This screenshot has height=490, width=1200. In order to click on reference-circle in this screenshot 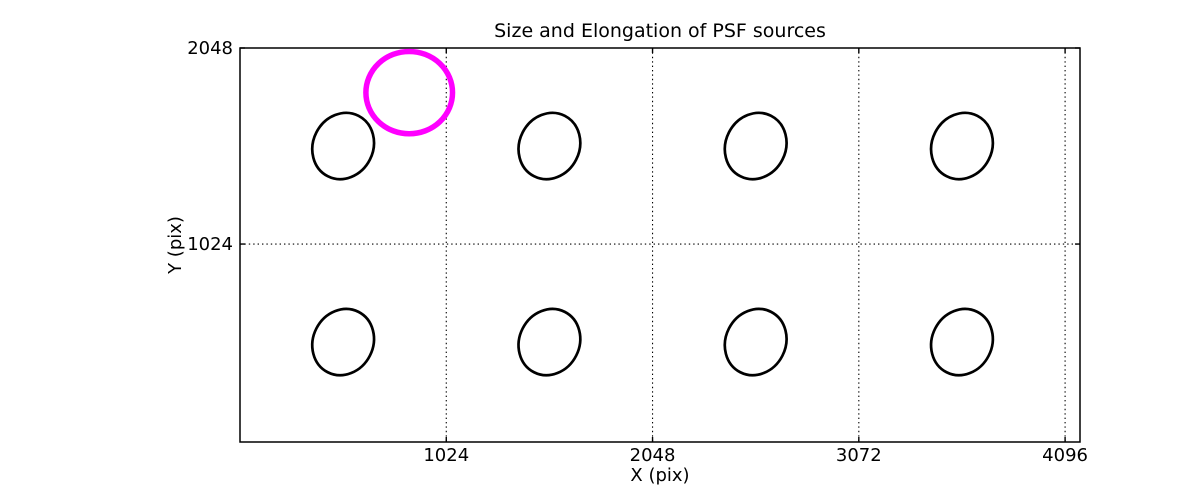, I will do `click(409, 92)`.